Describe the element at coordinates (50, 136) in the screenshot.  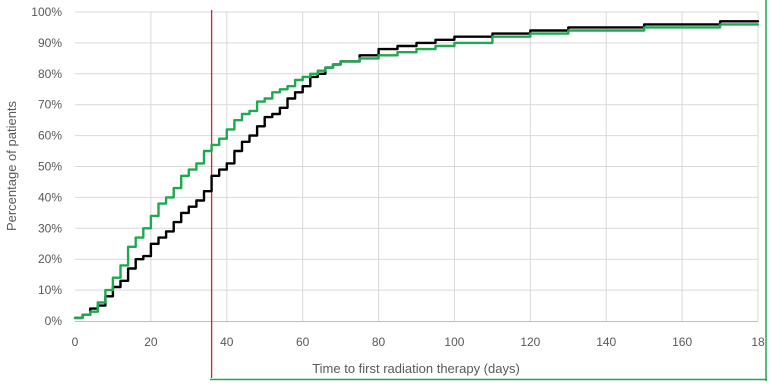
I see `y-tick-label: 60%` at that location.